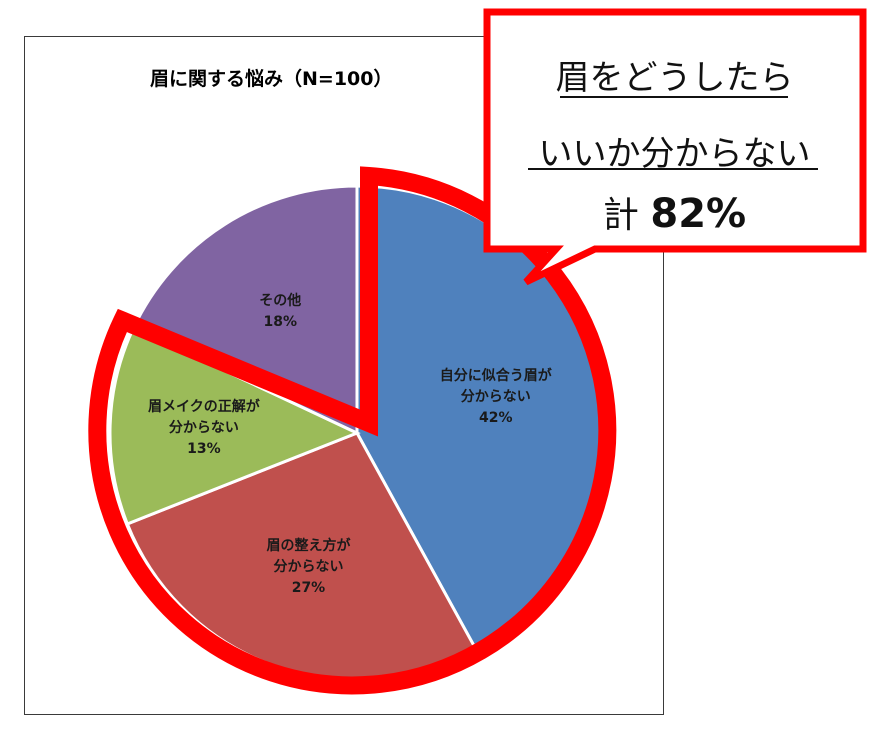 The width and height of the screenshot is (877, 730). Describe the element at coordinates (698, 214) in the screenshot. I see `callout-total-value: 82%` at that location.